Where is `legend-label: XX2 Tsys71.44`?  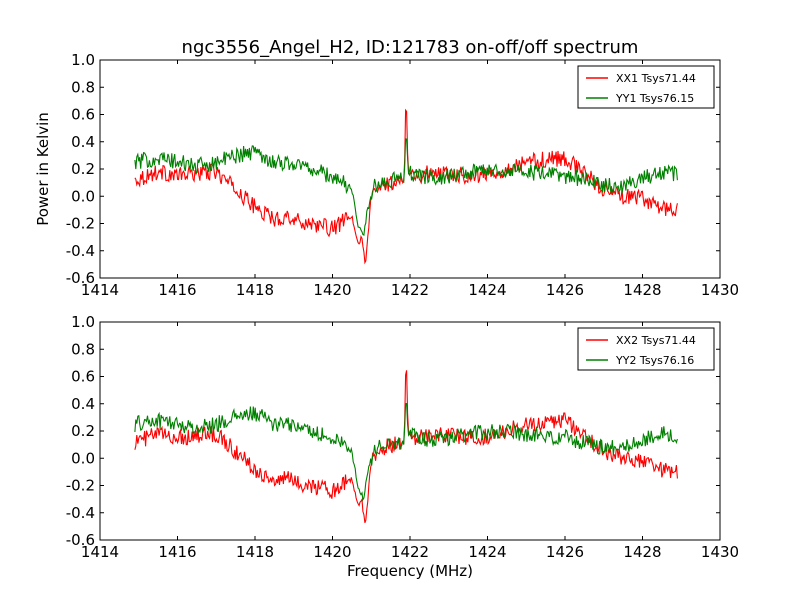 legend-label: XX2 Tsys71.44 is located at coordinates (656, 340).